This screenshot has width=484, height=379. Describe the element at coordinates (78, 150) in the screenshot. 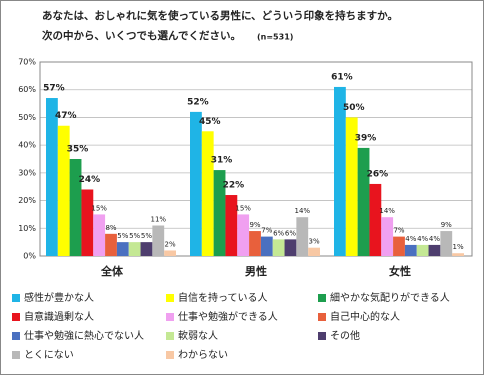

I see `value-label: 35%` at that location.